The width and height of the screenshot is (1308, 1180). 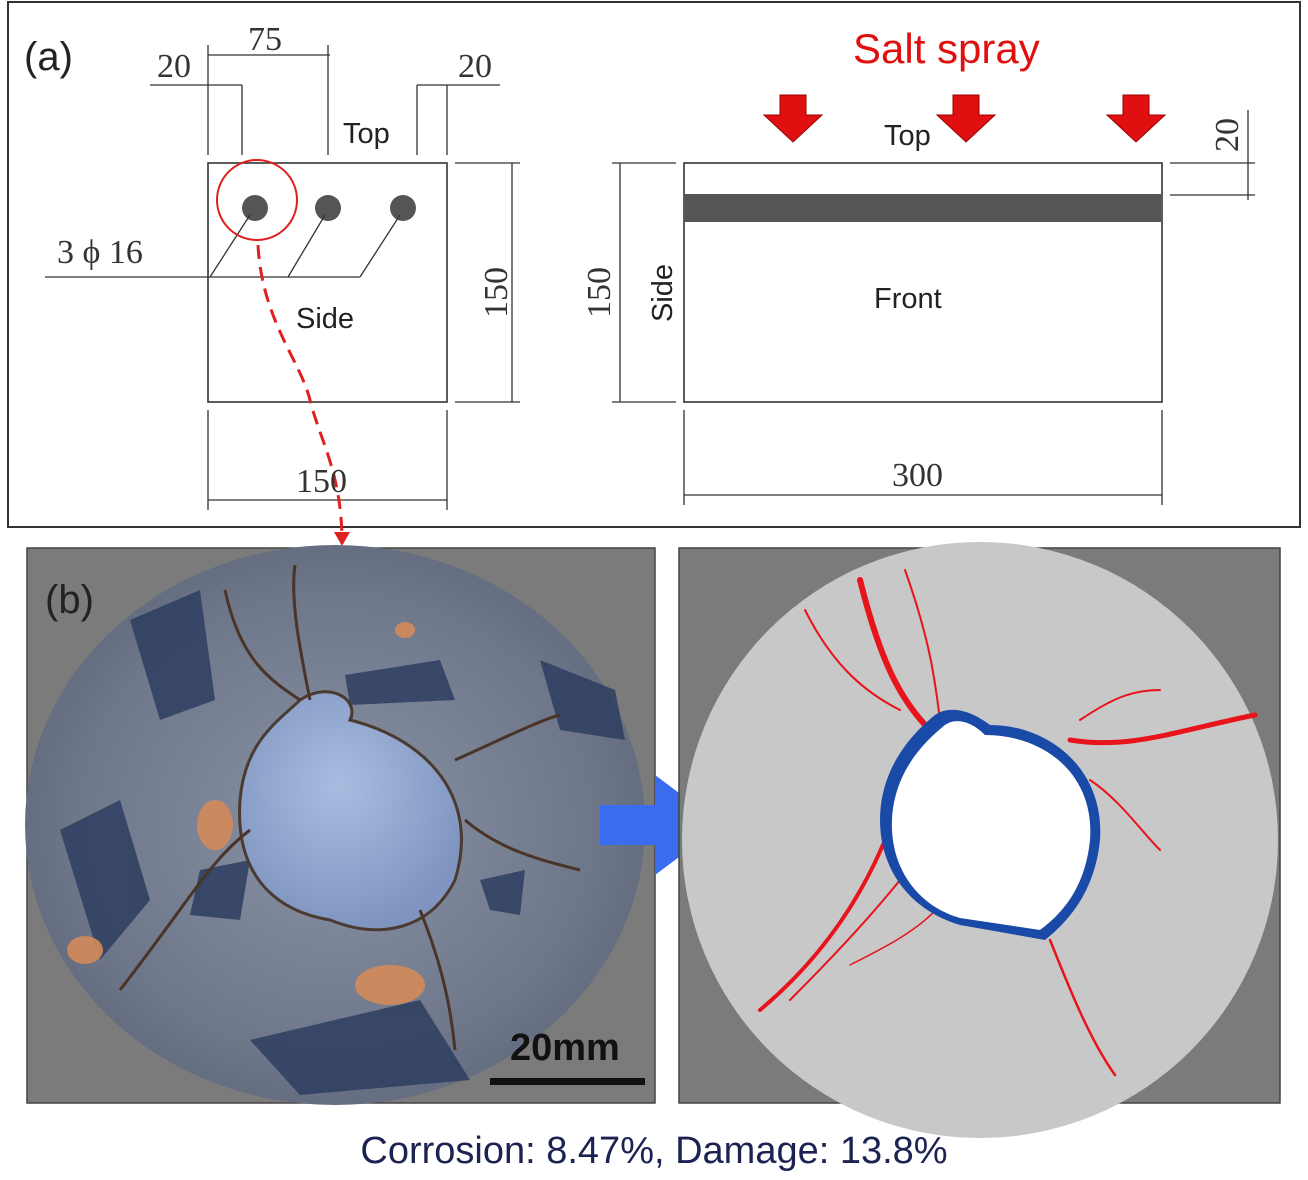 What do you see at coordinates (1227, 135) in the screenshot?
I see `elevation-dim-cover: 20` at bounding box center [1227, 135].